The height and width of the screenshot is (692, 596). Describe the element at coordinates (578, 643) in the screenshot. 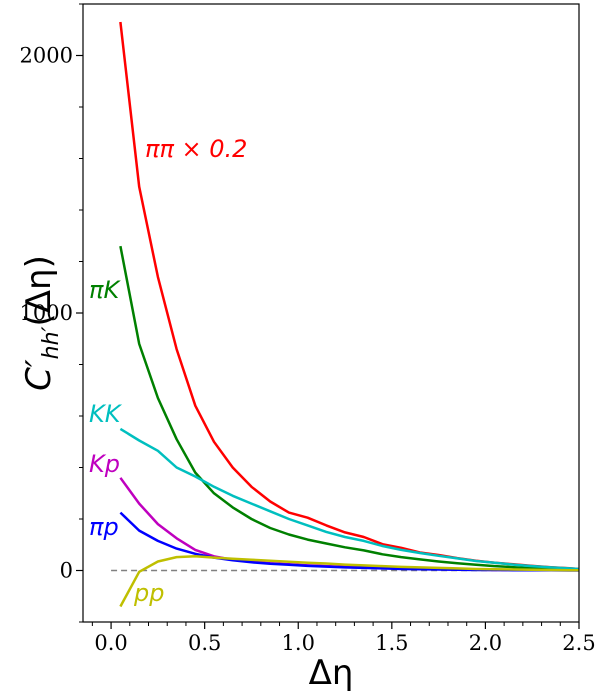

I see `x-tick-label: 2.5` at that location.